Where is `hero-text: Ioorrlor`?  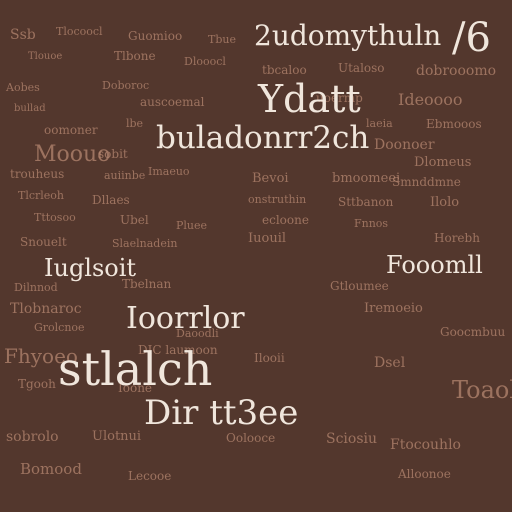 hero-text: Ioorrlor is located at coordinates (185, 318).